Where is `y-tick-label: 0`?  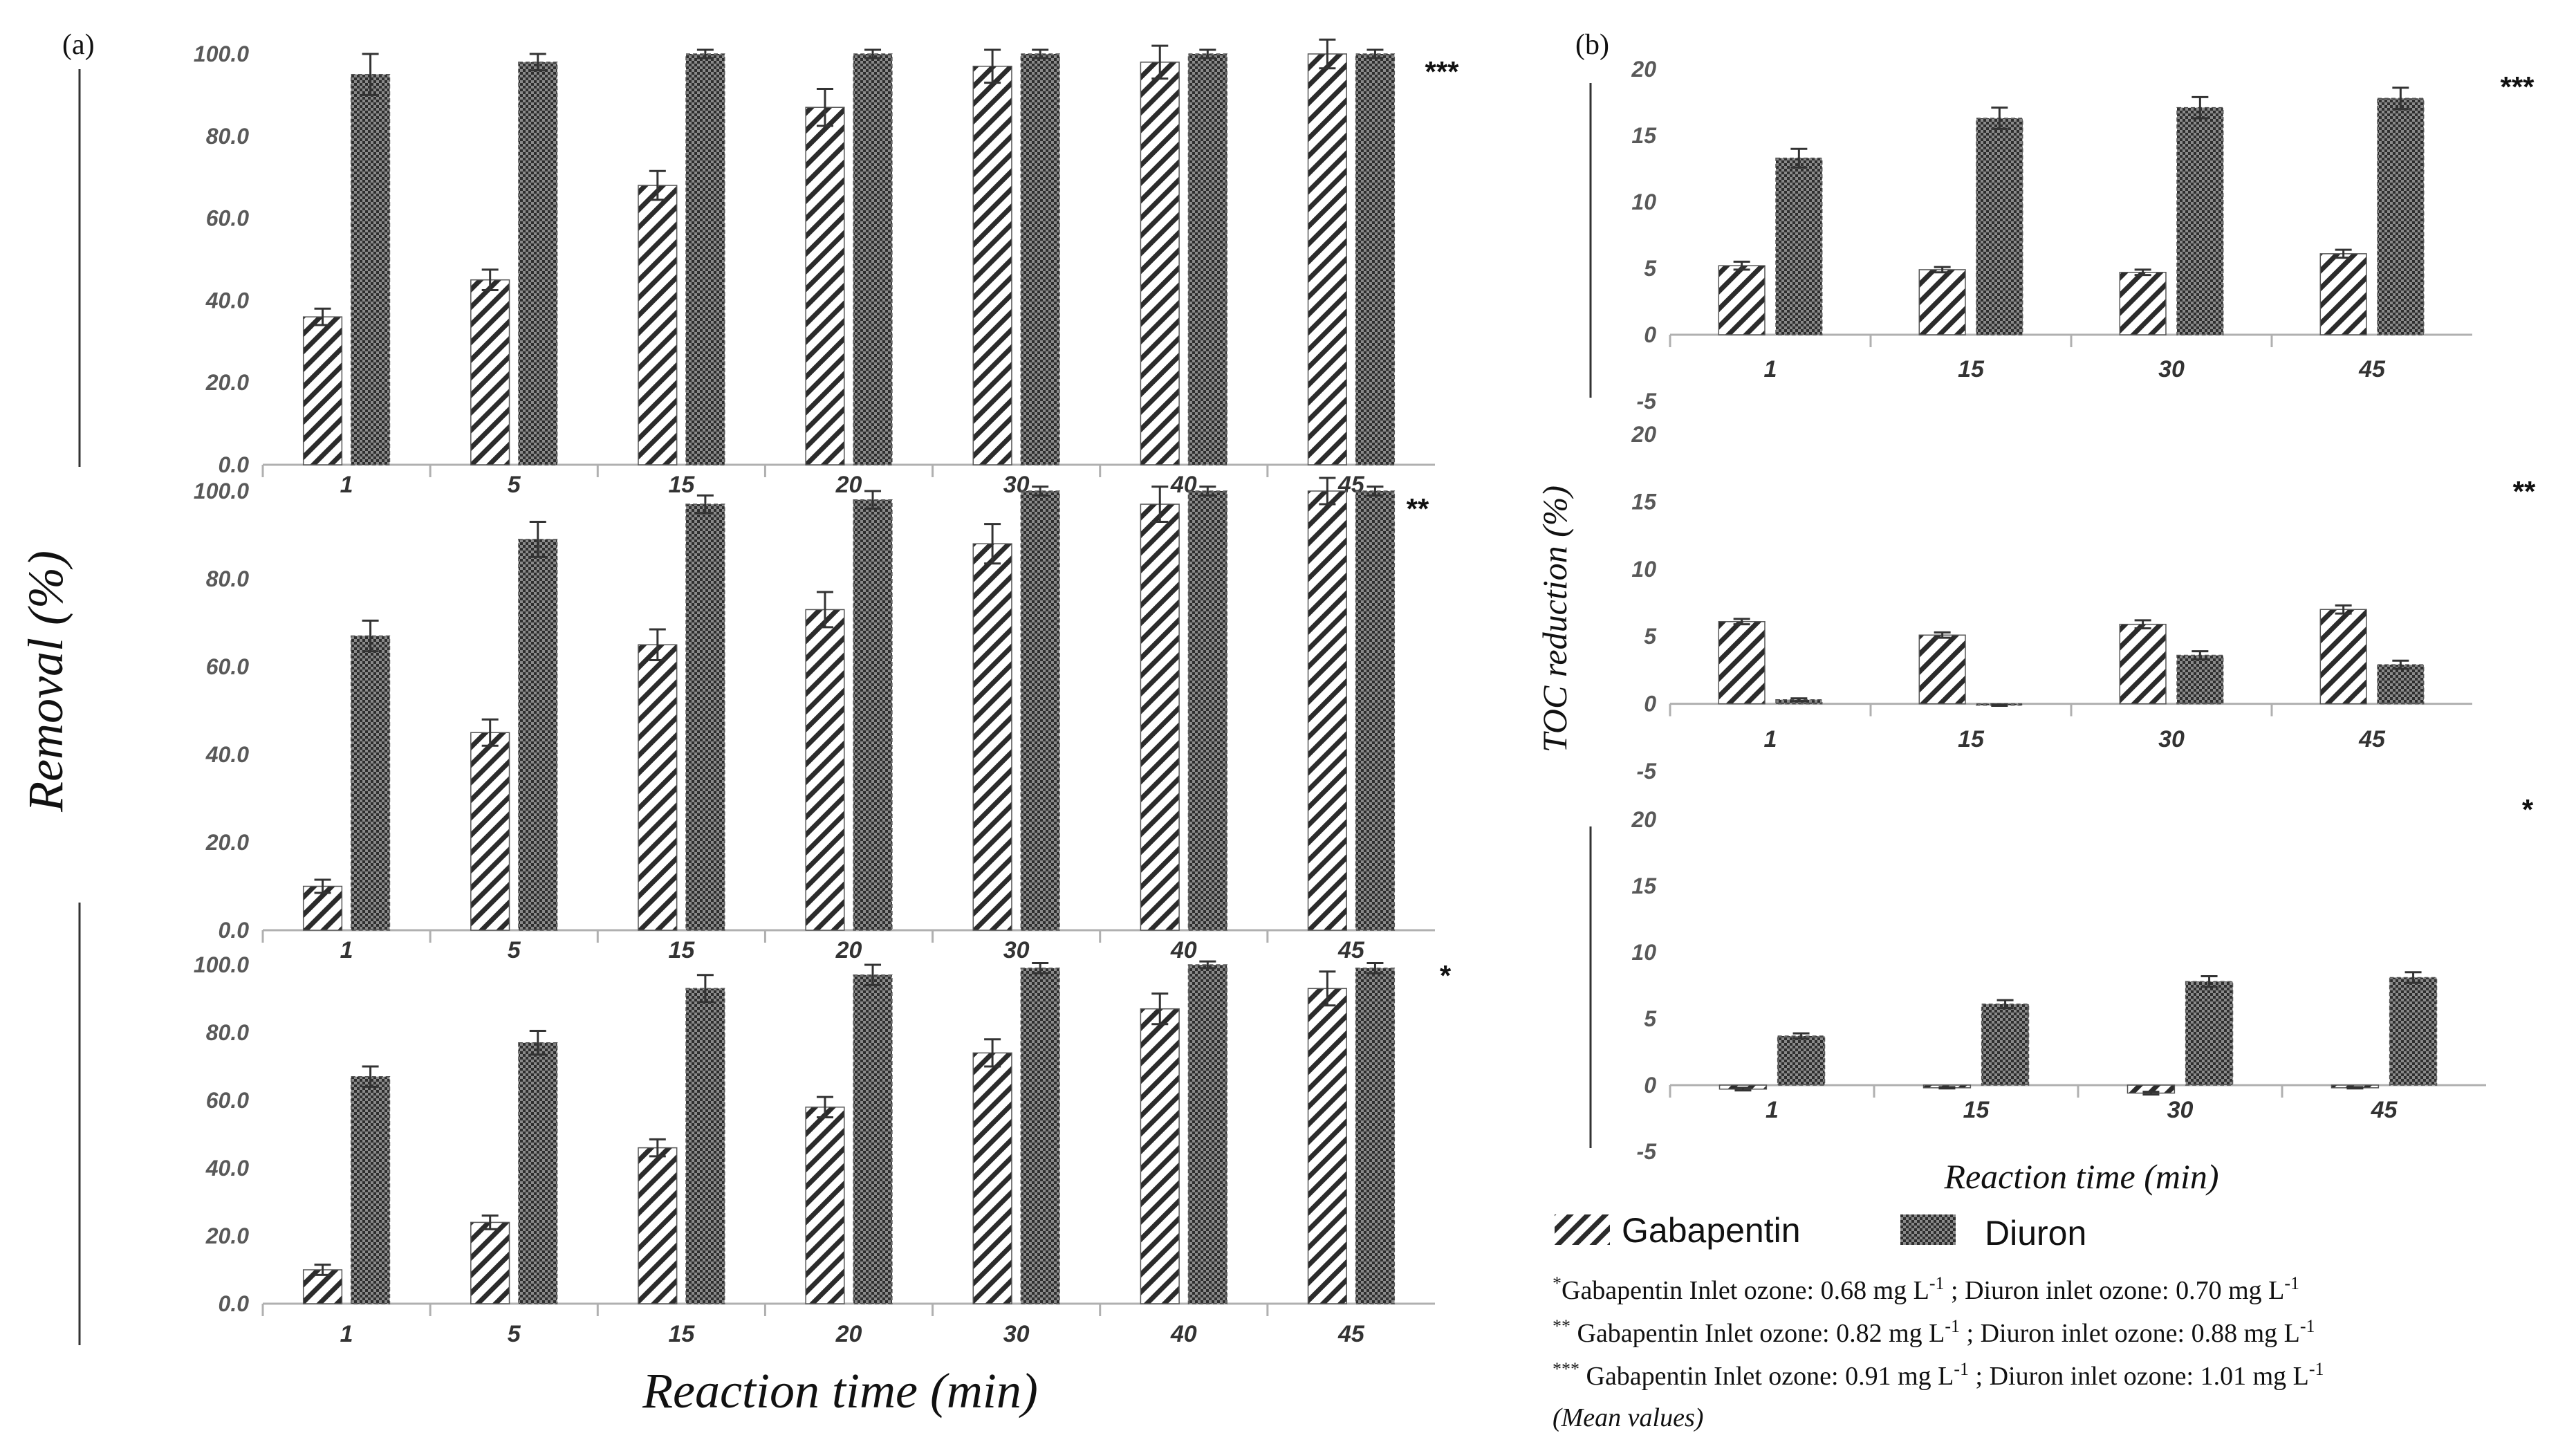 y-tick-label: 0 is located at coordinates (1650, 704).